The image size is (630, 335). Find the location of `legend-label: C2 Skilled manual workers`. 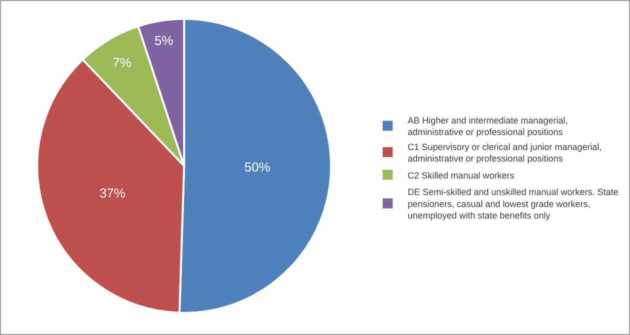

legend-label: C2 Skilled manual workers is located at coordinates (461, 175).